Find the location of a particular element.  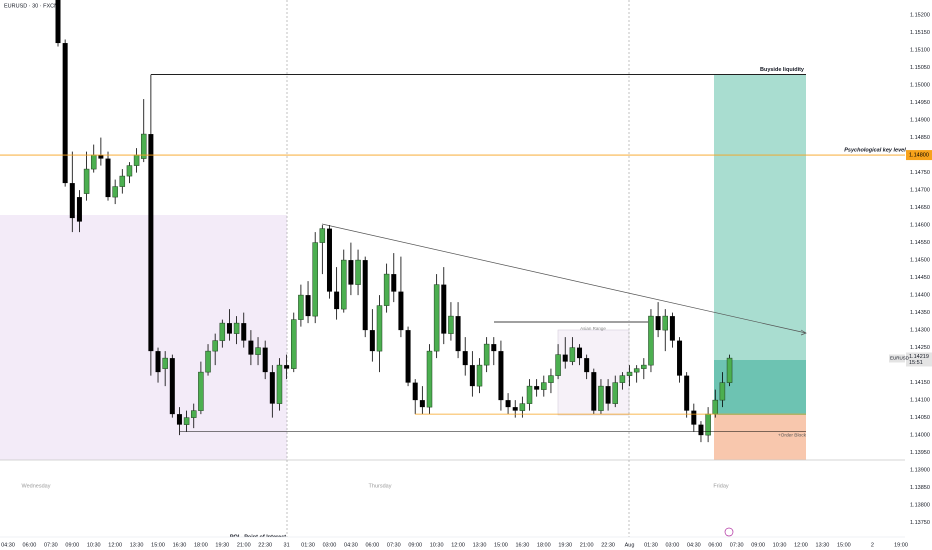

x-tick-label: 22:30 is located at coordinates (608, 545).